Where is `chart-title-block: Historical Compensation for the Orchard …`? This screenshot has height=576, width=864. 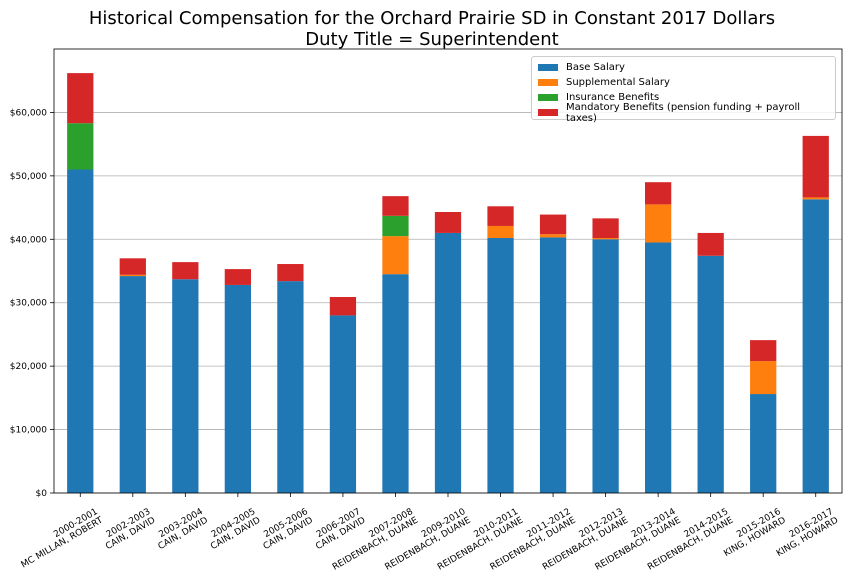
chart-title-block: Historical Compensation for the Orchard … is located at coordinates (432, 29).